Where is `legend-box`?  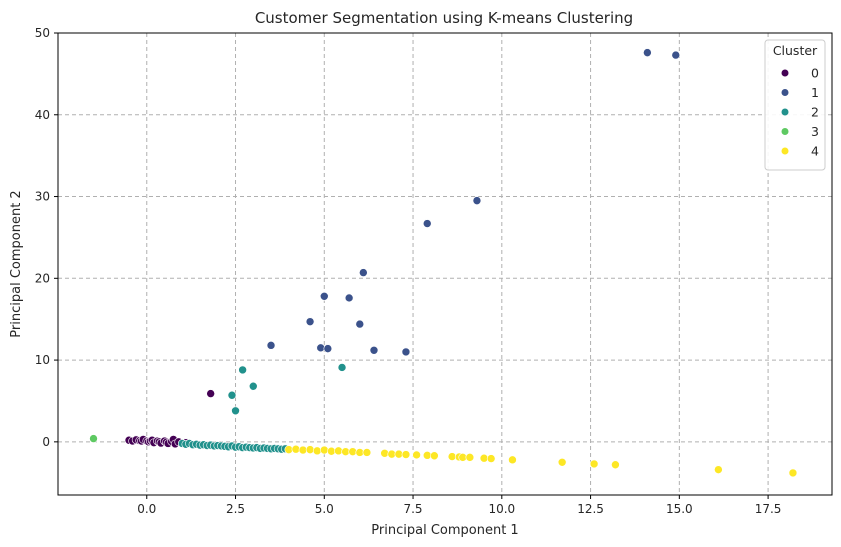 legend-box is located at coordinates (795, 105).